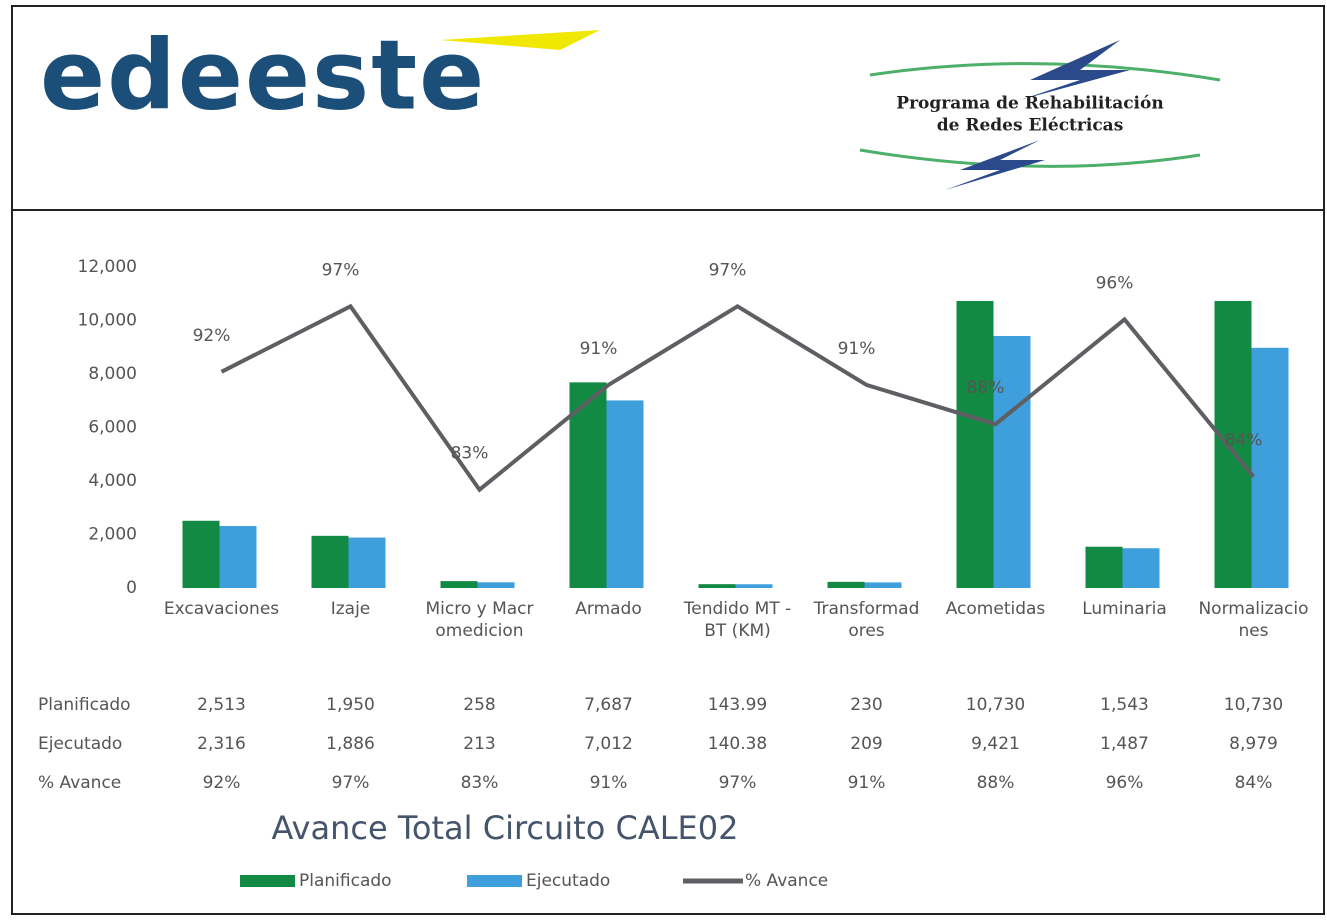 This screenshot has height=922, width=1327. What do you see at coordinates (505, 828) in the screenshot?
I see `chart-title: Avance Total Circuito CALE02` at bounding box center [505, 828].